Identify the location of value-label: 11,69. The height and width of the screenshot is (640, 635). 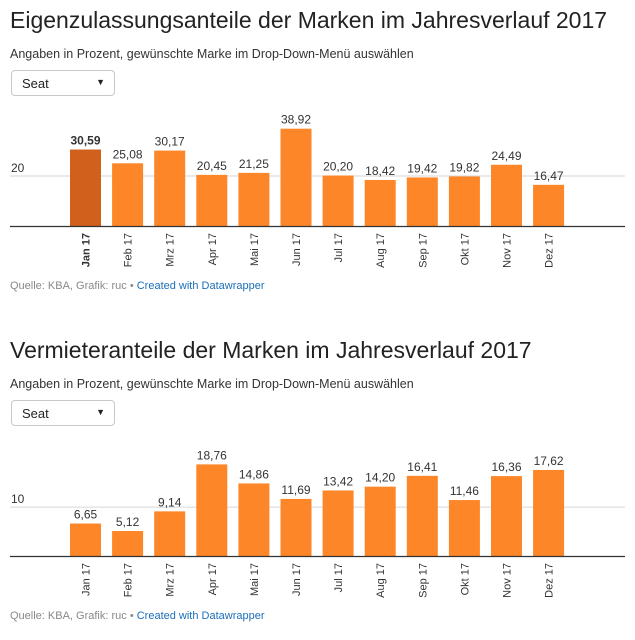
(295, 490).